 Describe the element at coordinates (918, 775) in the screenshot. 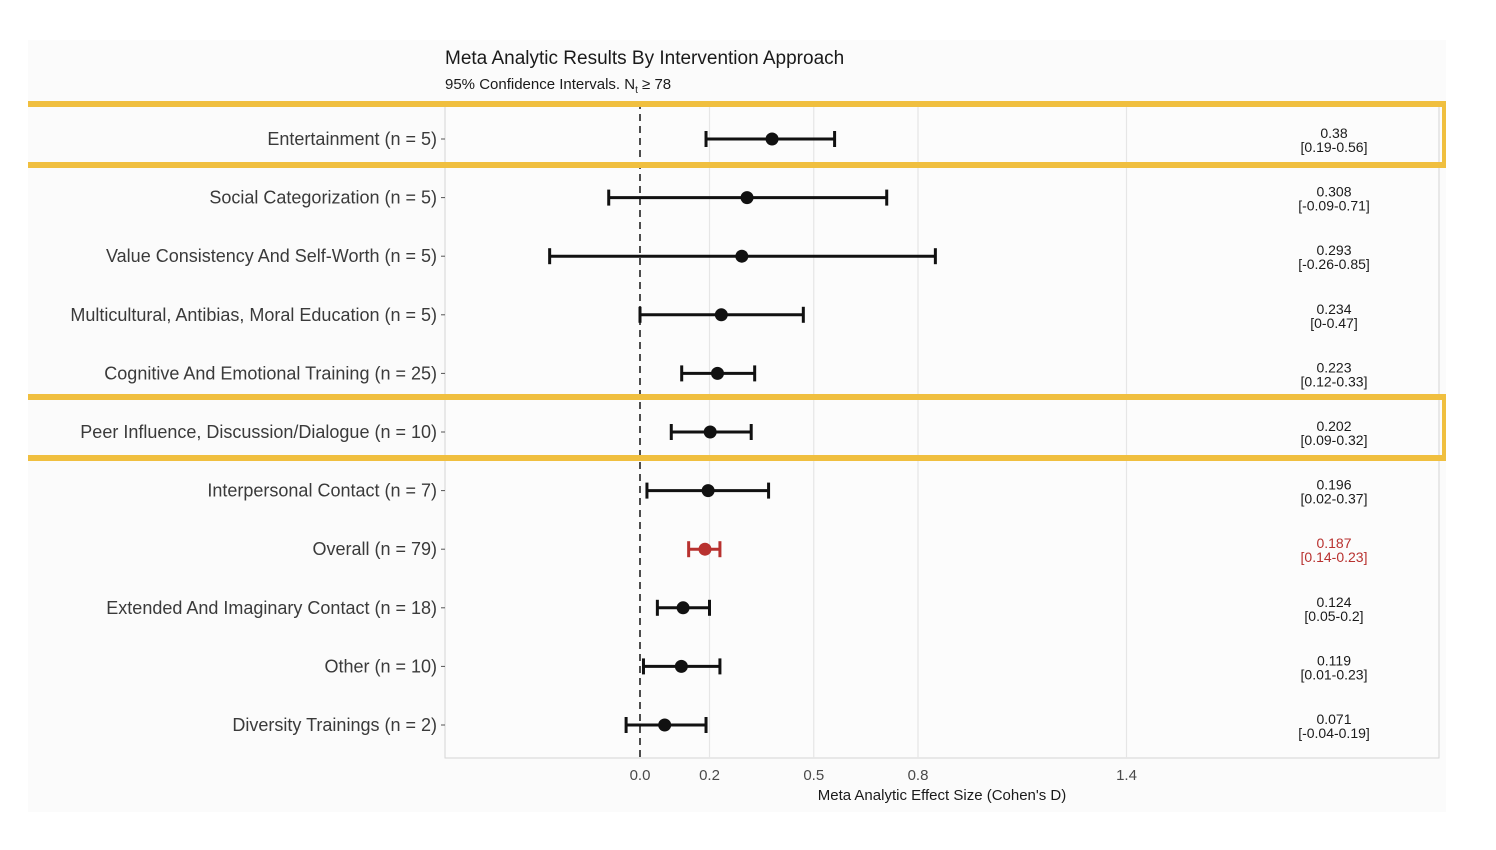

I see `x-tick-label: 0.8` at that location.